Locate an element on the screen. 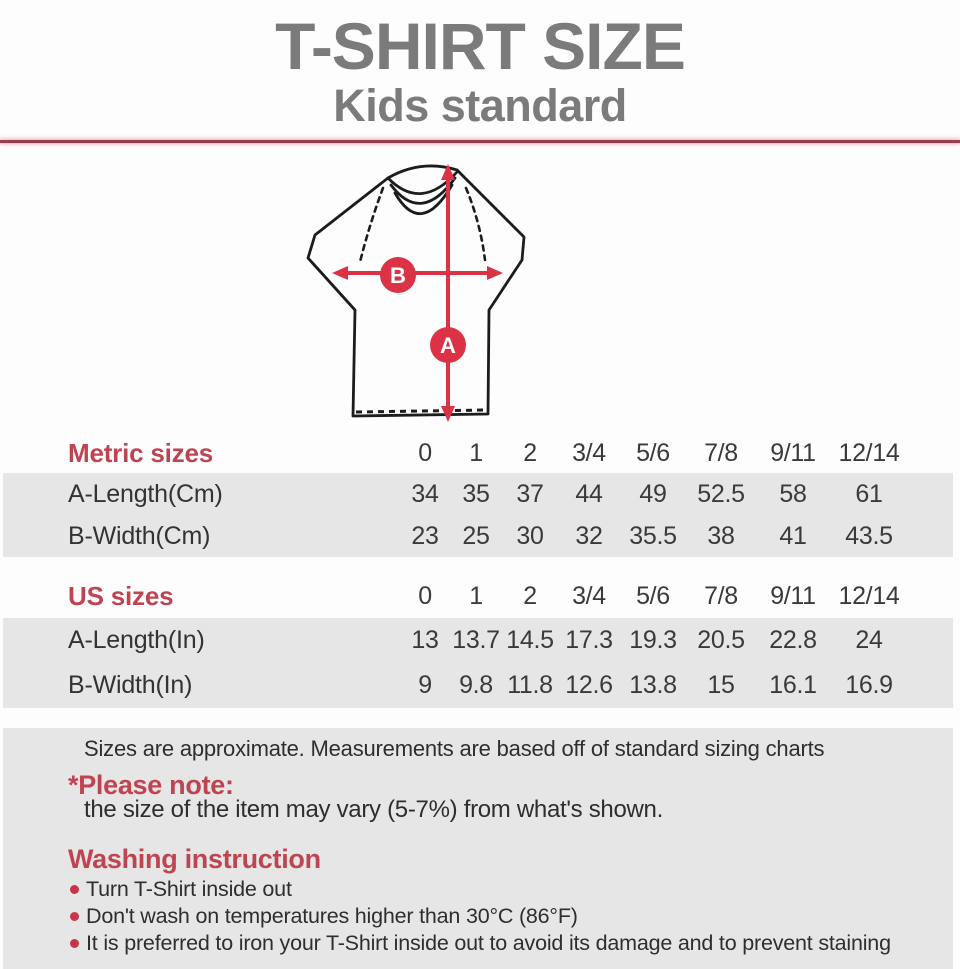 The image size is (960, 969). value-cell: 30 is located at coordinates (530, 535).